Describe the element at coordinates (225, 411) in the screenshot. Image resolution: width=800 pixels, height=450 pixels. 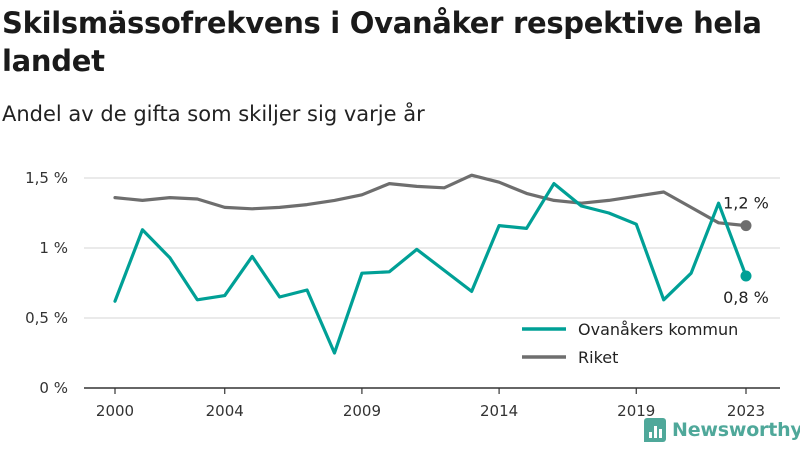
I see `x-tick-label: 2004` at that location.